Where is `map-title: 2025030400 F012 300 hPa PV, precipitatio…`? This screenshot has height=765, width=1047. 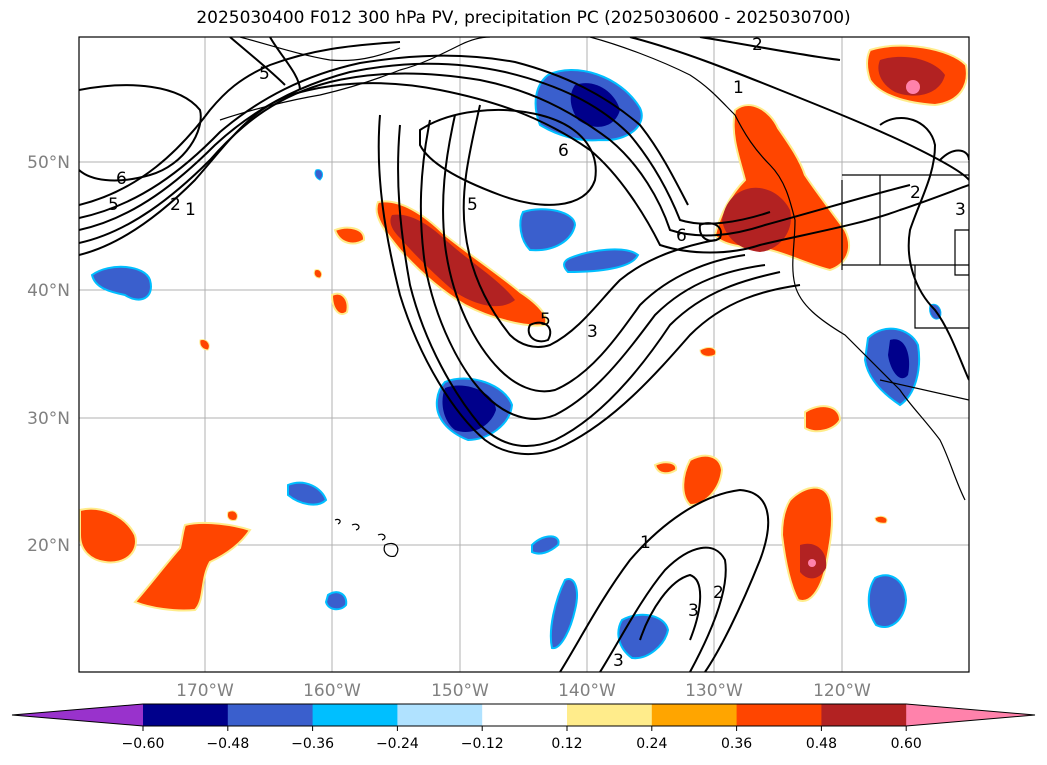 map-title: 2025030400 F012 300 hPa PV, precipitatio… is located at coordinates (523, 18).